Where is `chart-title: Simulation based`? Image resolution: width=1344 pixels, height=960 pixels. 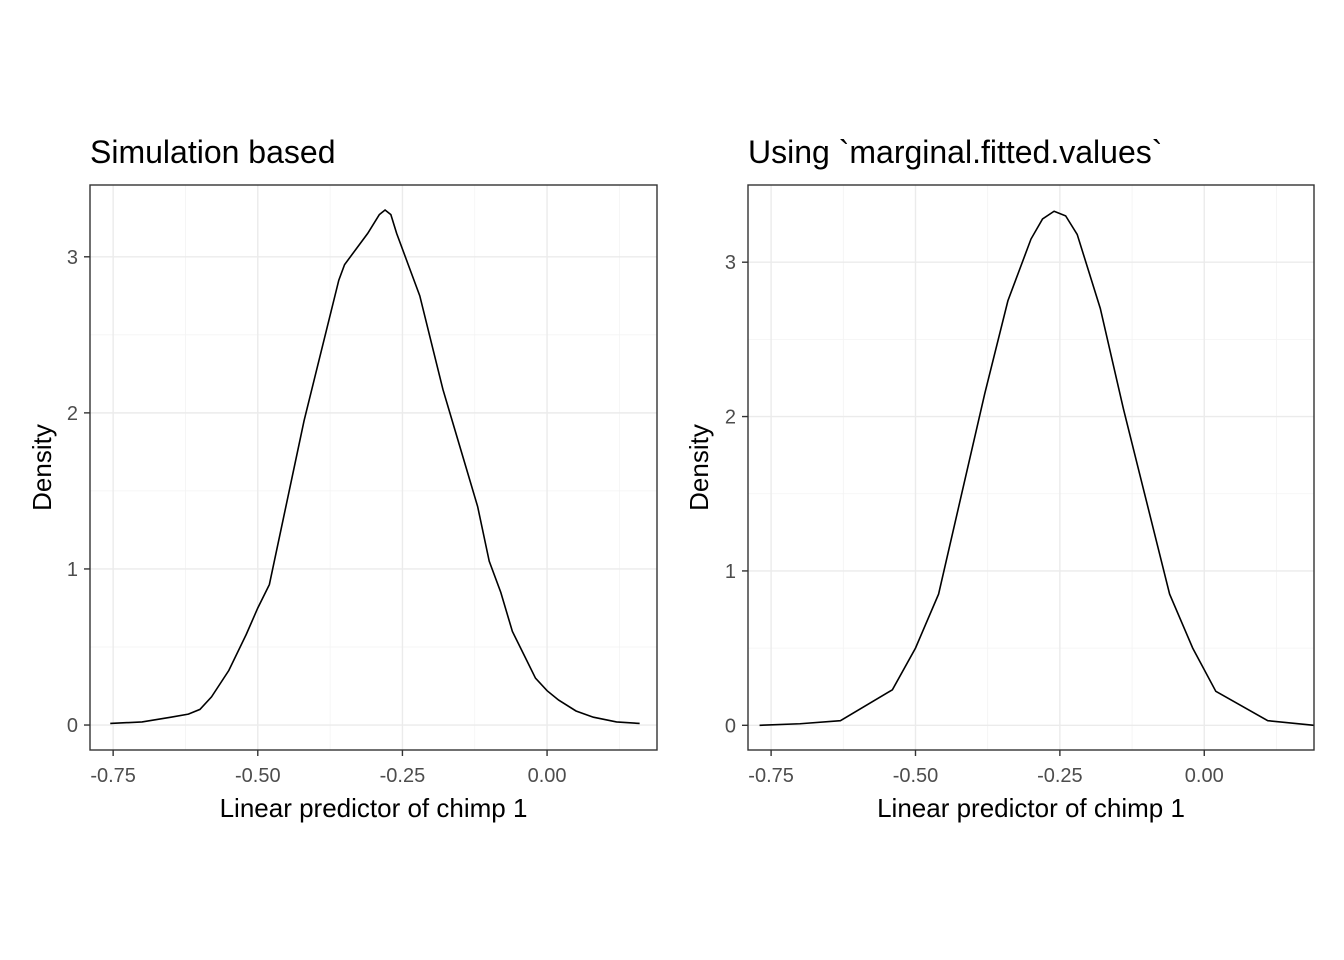 chart-title: Simulation based is located at coordinates (212, 152).